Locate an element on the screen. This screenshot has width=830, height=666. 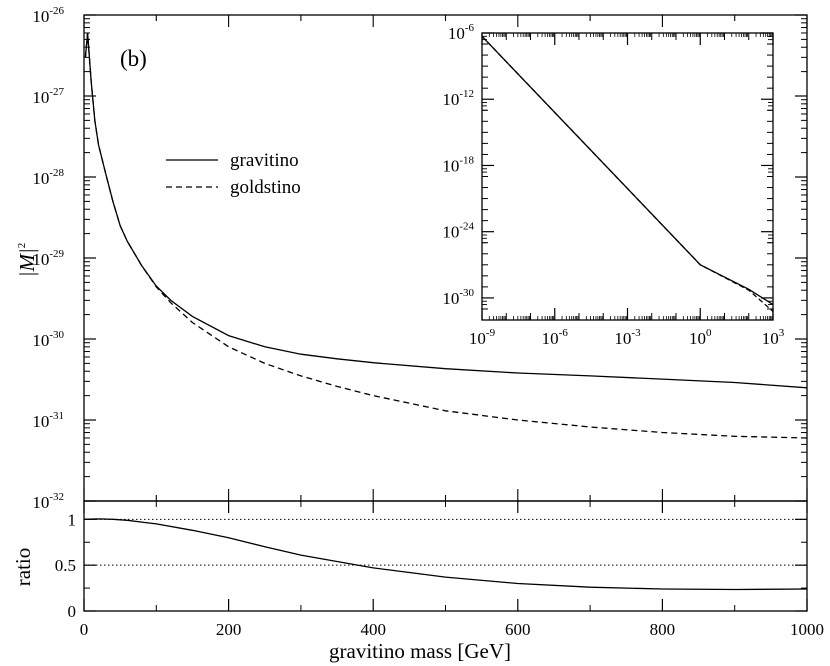
ratio-y-tick-label: 0.5 is located at coordinates (65, 565).